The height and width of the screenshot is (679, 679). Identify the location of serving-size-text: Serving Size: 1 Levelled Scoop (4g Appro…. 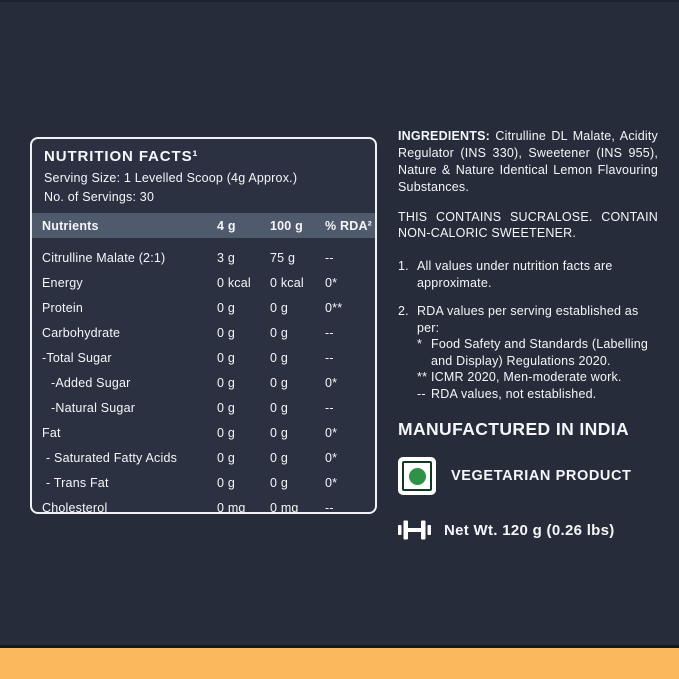
(171, 178).